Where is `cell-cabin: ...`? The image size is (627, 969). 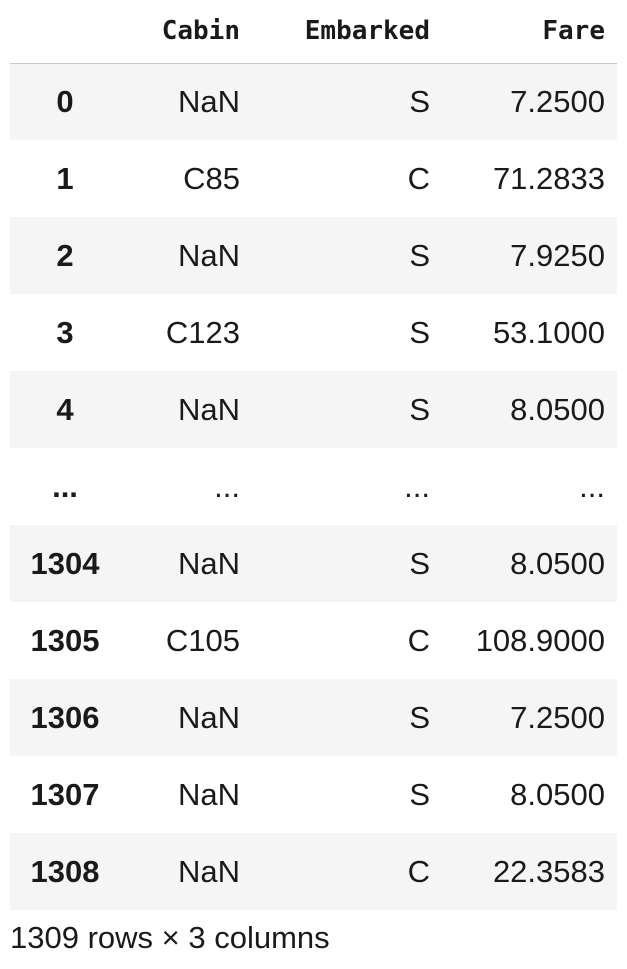
cell-cabin: ... is located at coordinates (227, 486).